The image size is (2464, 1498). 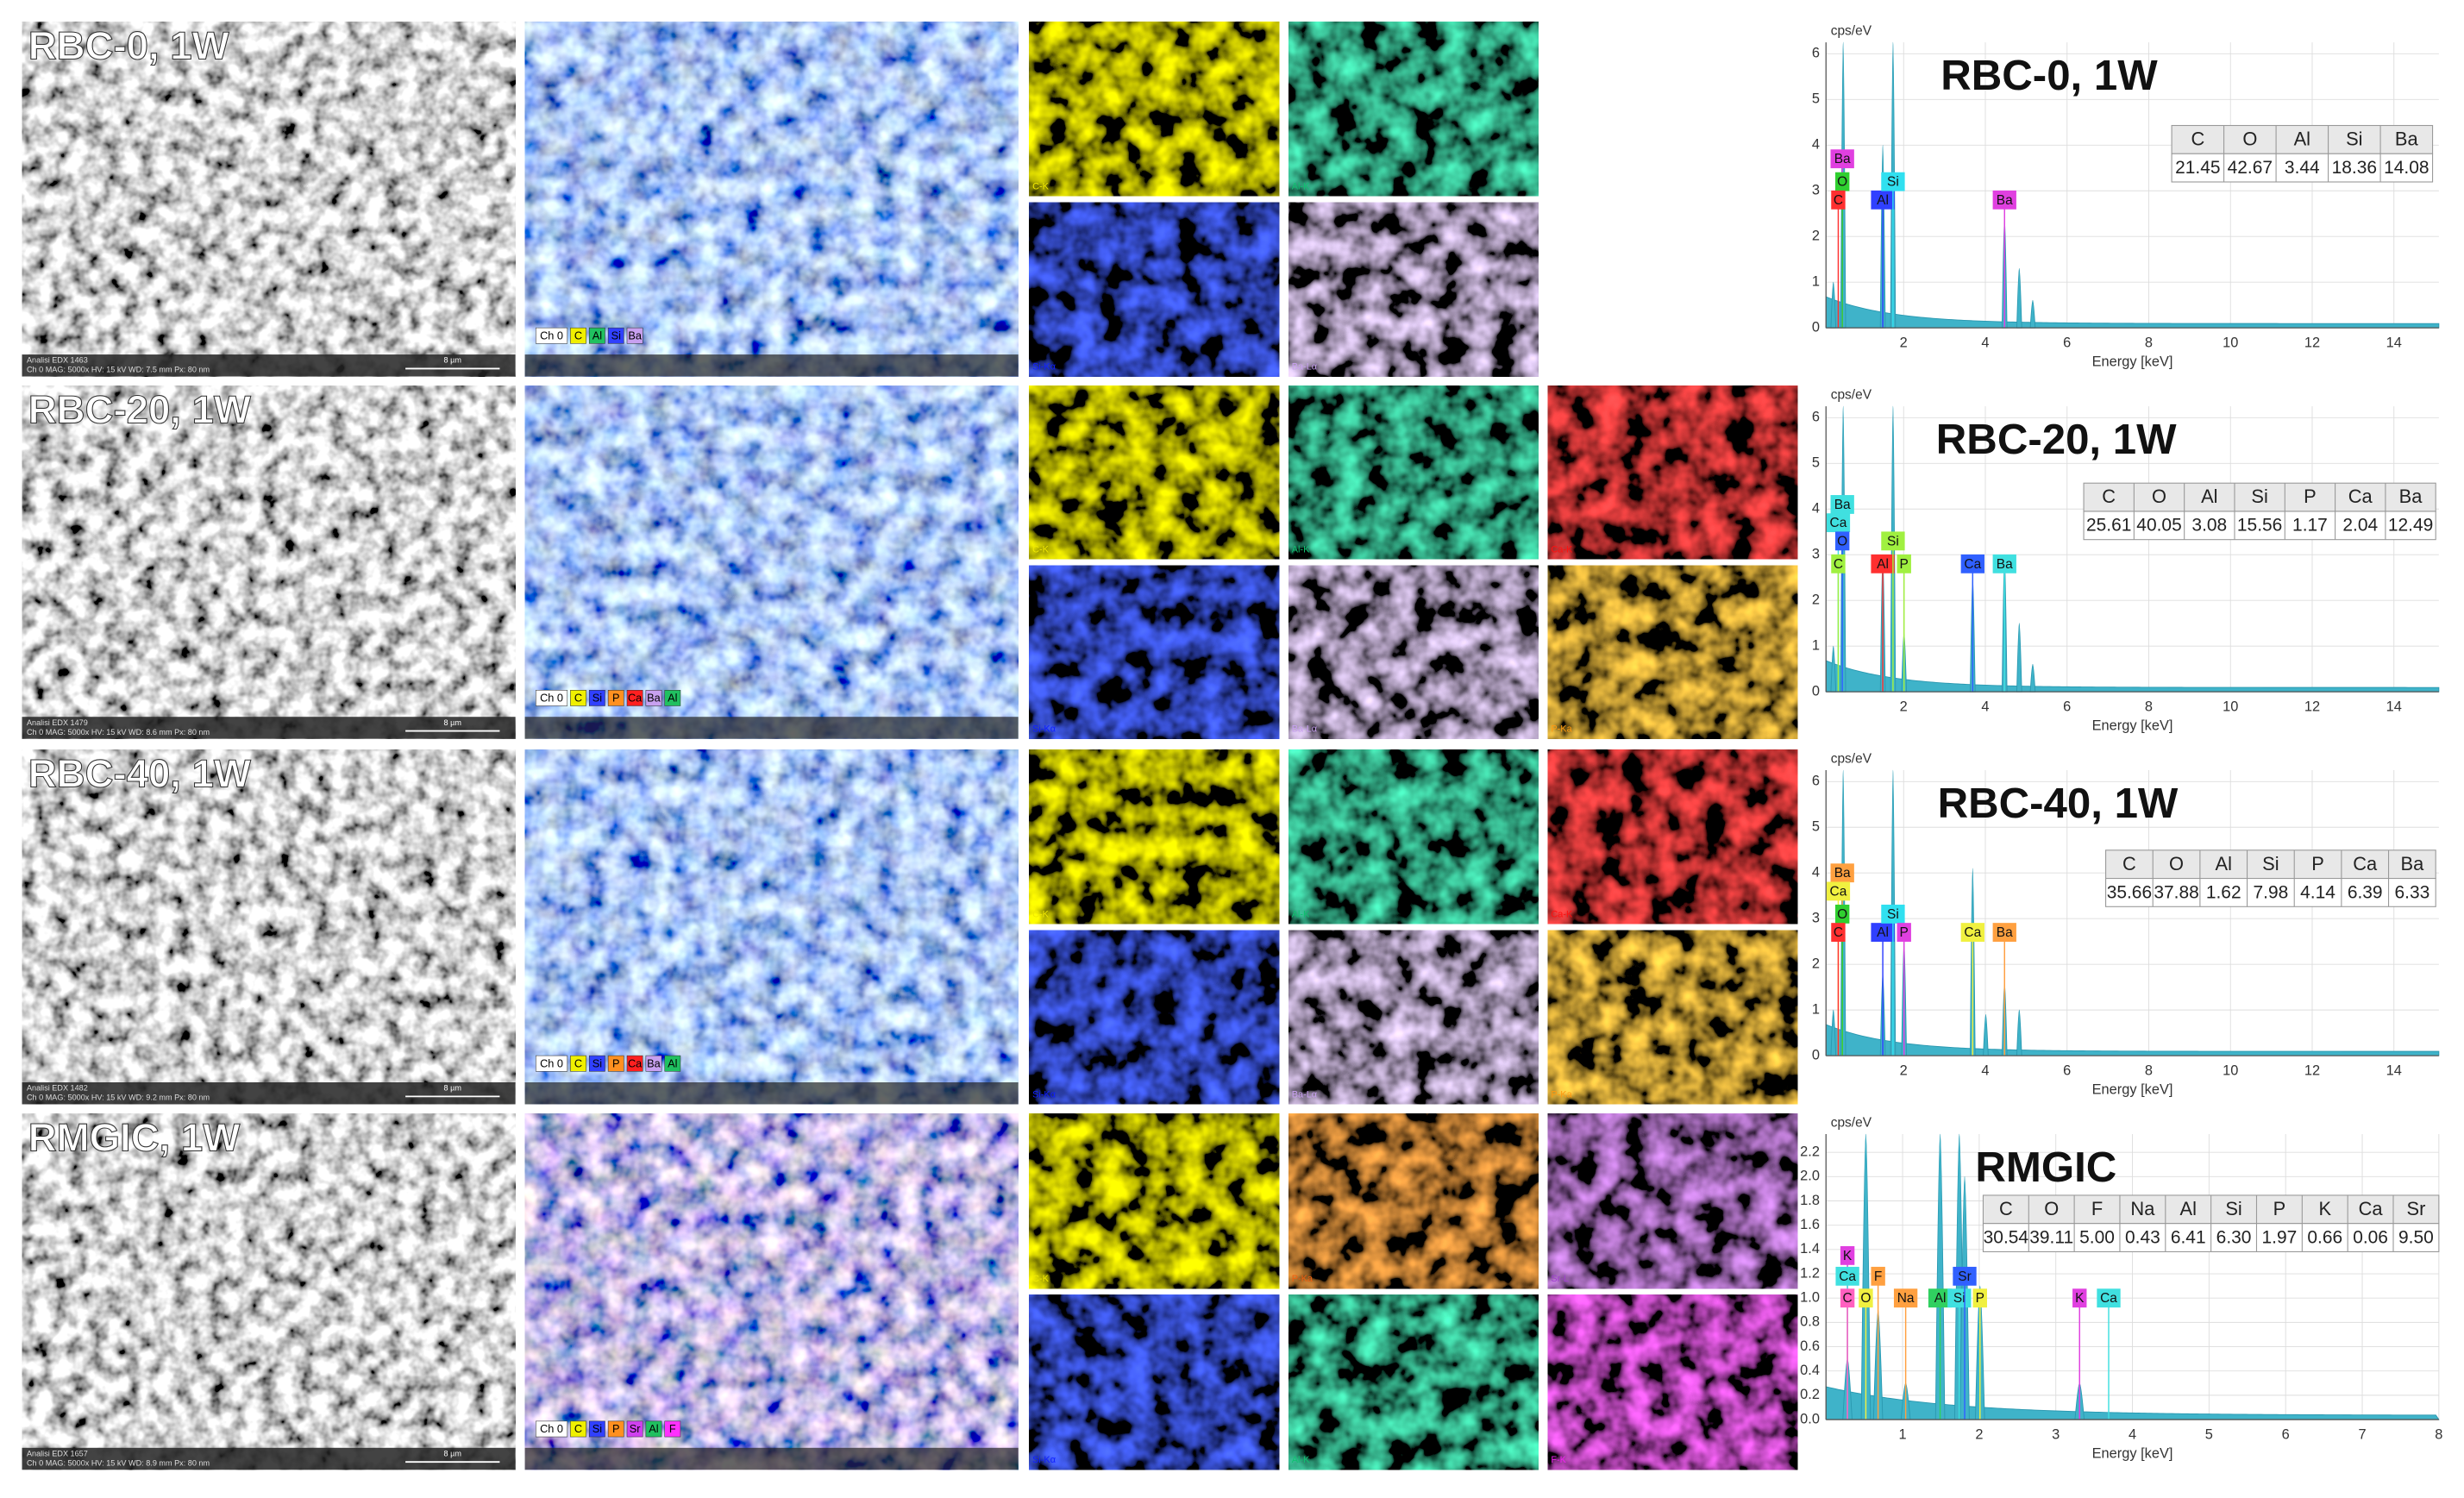 What do you see at coordinates (636, 698) in the screenshot?
I see `legend-label: Ca` at bounding box center [636, 698].